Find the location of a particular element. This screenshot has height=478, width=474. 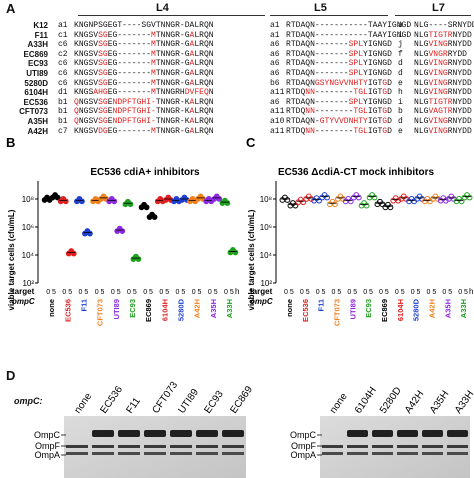

allele-label: b6 is located at coordinates (275, 83).